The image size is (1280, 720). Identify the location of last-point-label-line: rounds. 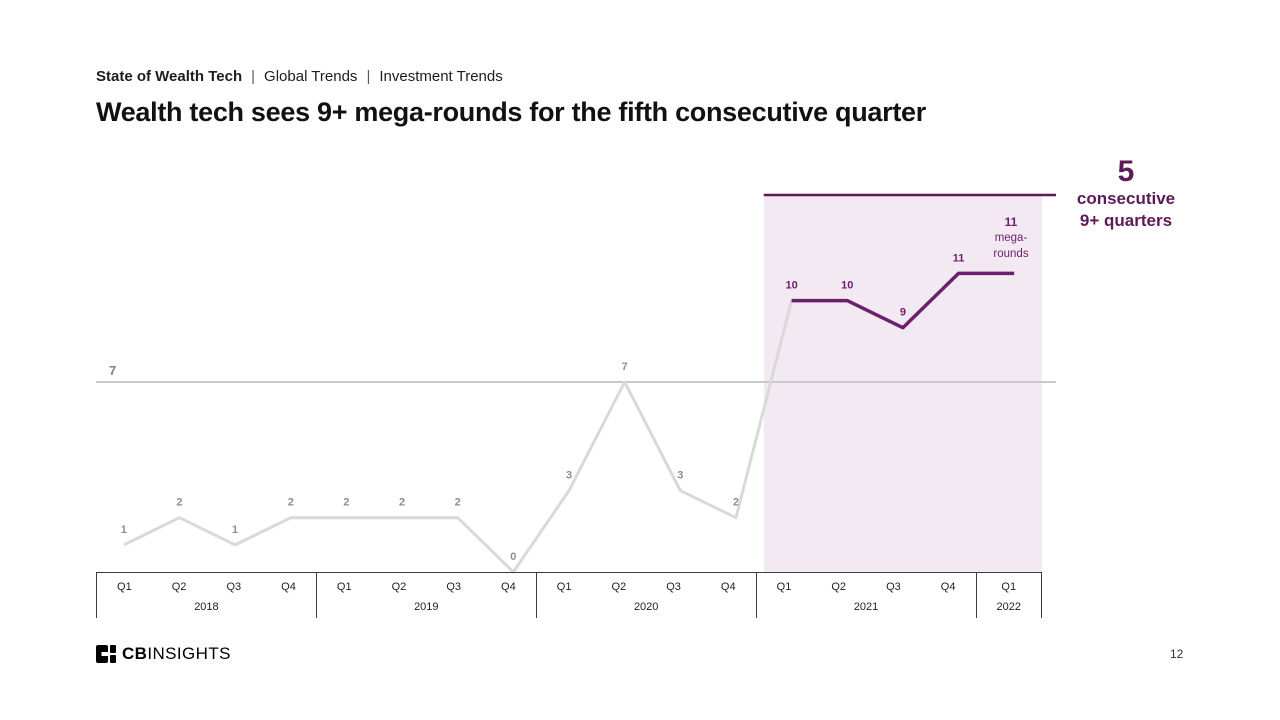
(1011, 254).